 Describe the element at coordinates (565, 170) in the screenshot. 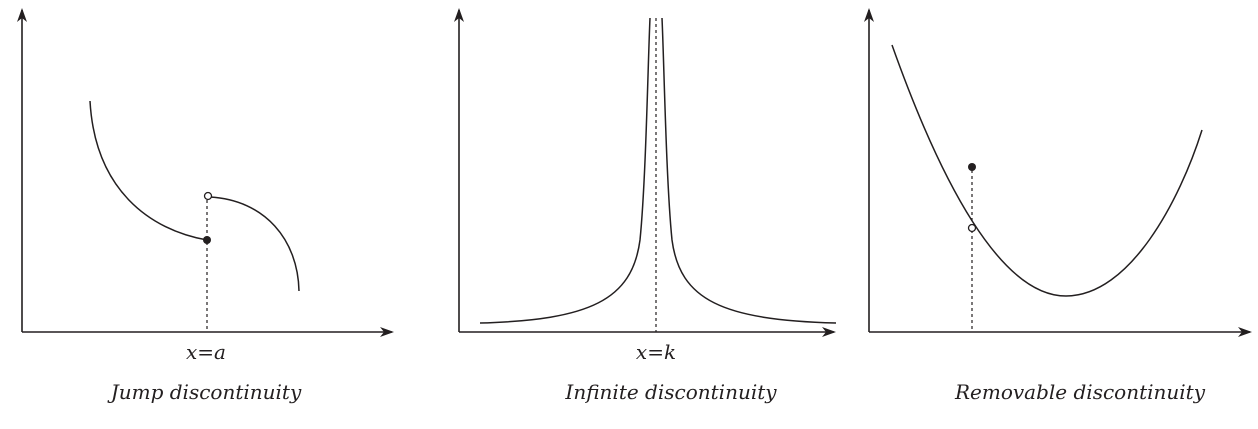

I see `left-branch` at that location.